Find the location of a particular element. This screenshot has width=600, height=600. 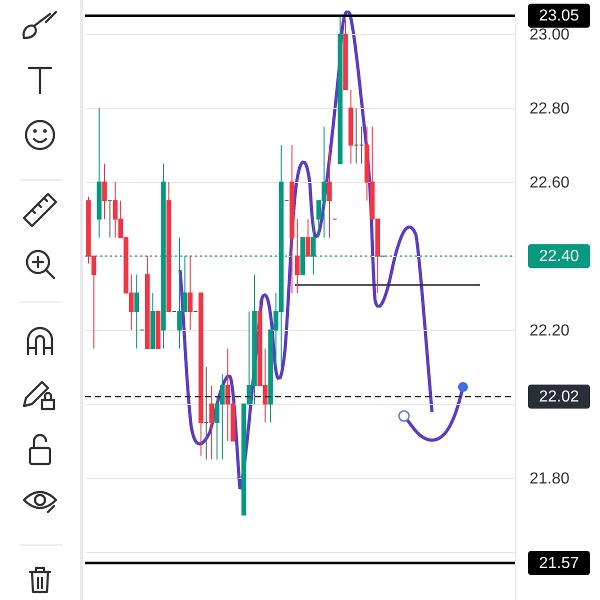

y-tick-label: 21.80 is located at coordinates (550, 479).